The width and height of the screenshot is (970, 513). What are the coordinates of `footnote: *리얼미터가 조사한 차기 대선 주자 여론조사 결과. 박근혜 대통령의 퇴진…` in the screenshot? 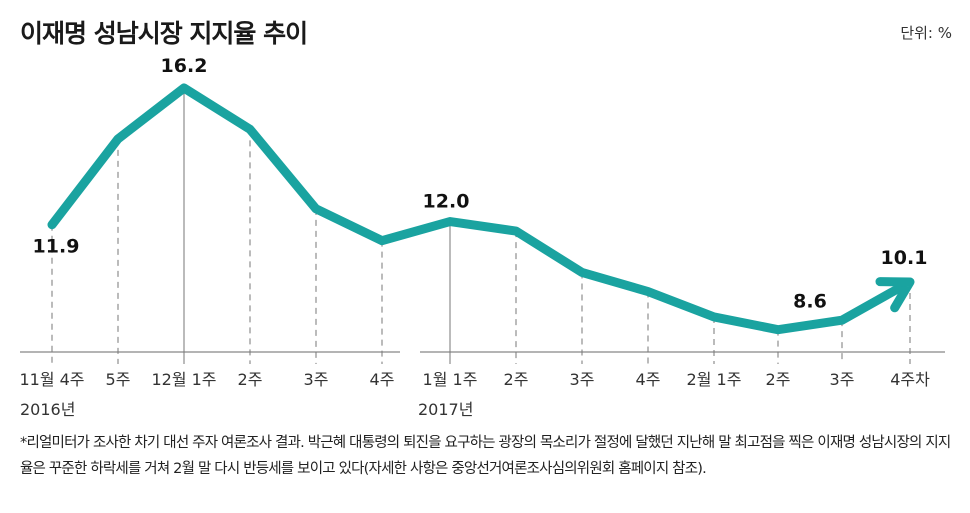 It's located at (485, 456).